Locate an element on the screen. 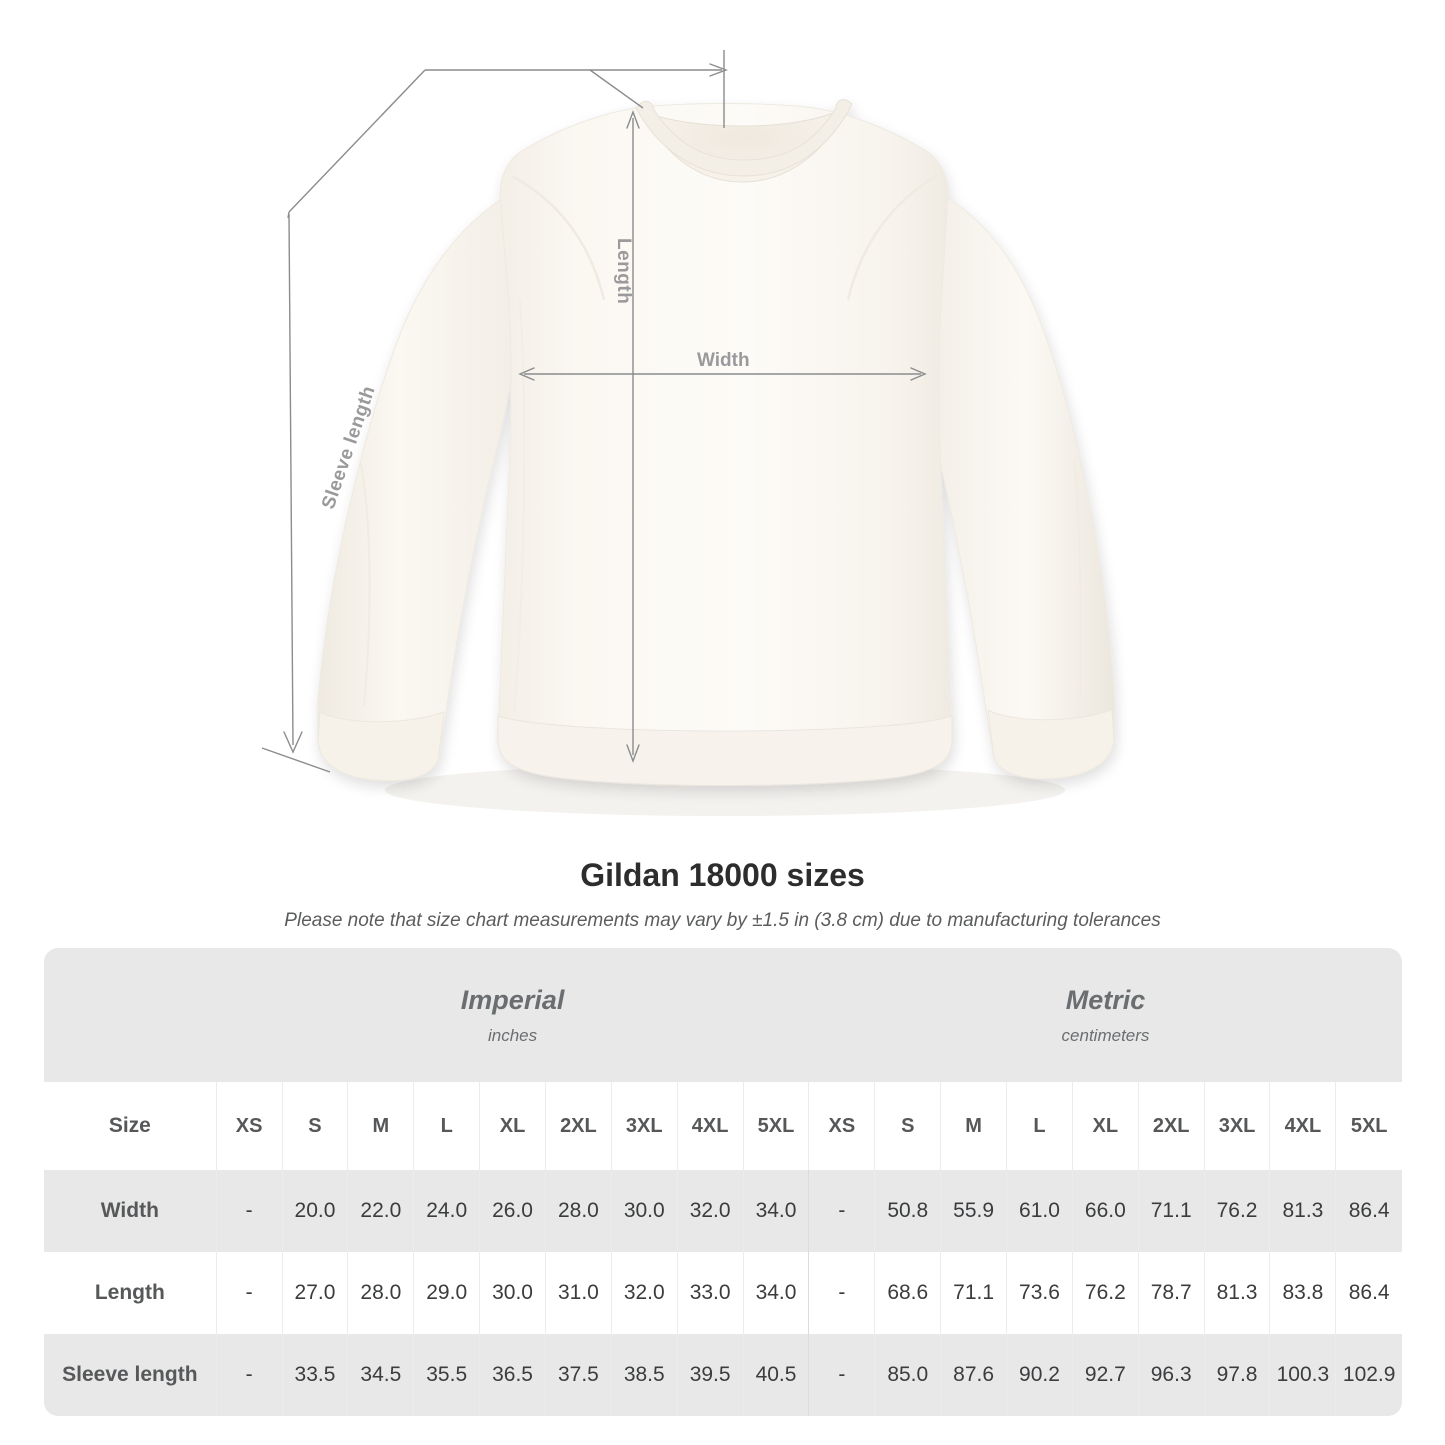 This screenshot has width=1445, height=1445. size-column-header-metric-xl: XL is located at coordinates (1105, 1126).